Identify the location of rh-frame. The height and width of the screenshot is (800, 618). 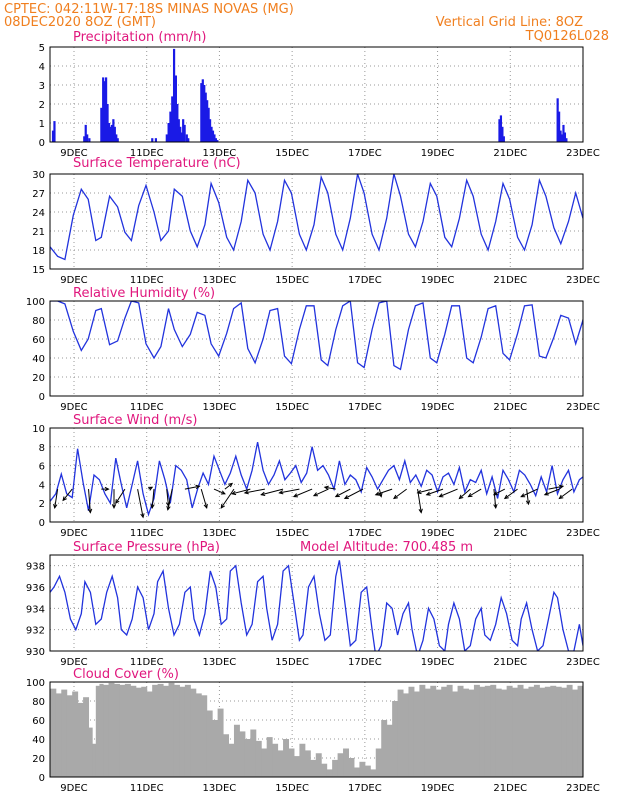
(316, 348).